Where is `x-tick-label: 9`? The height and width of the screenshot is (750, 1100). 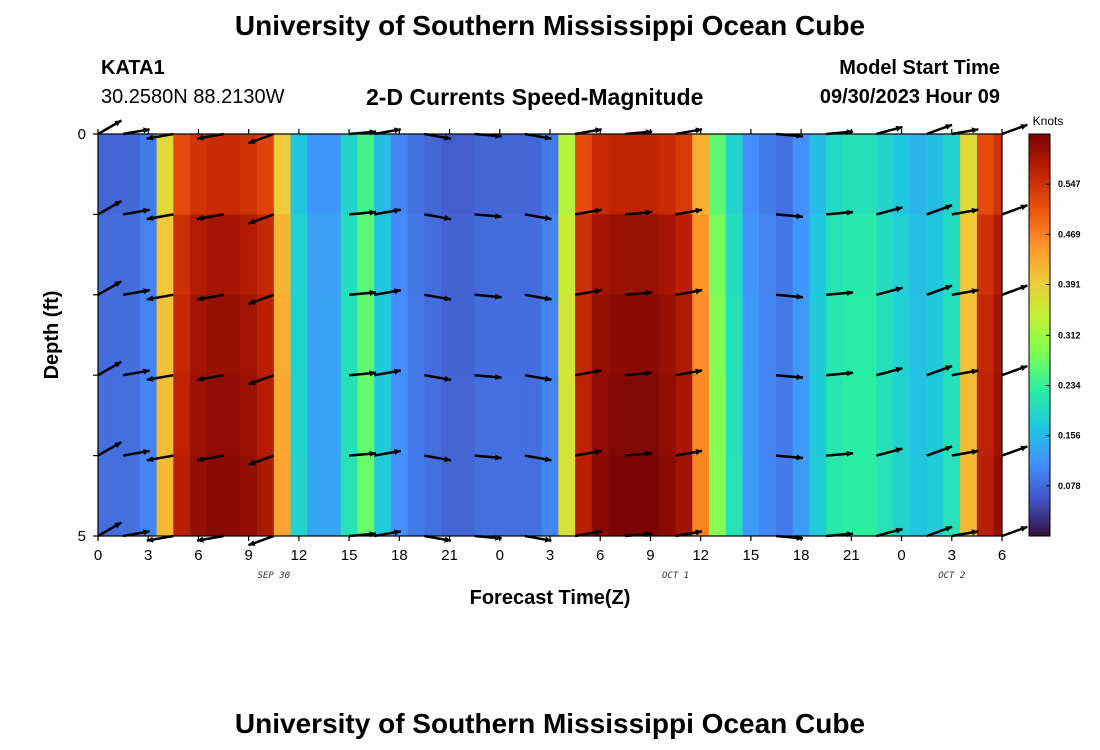
x-tick-label: 9 is located at coordinates (650, 555).